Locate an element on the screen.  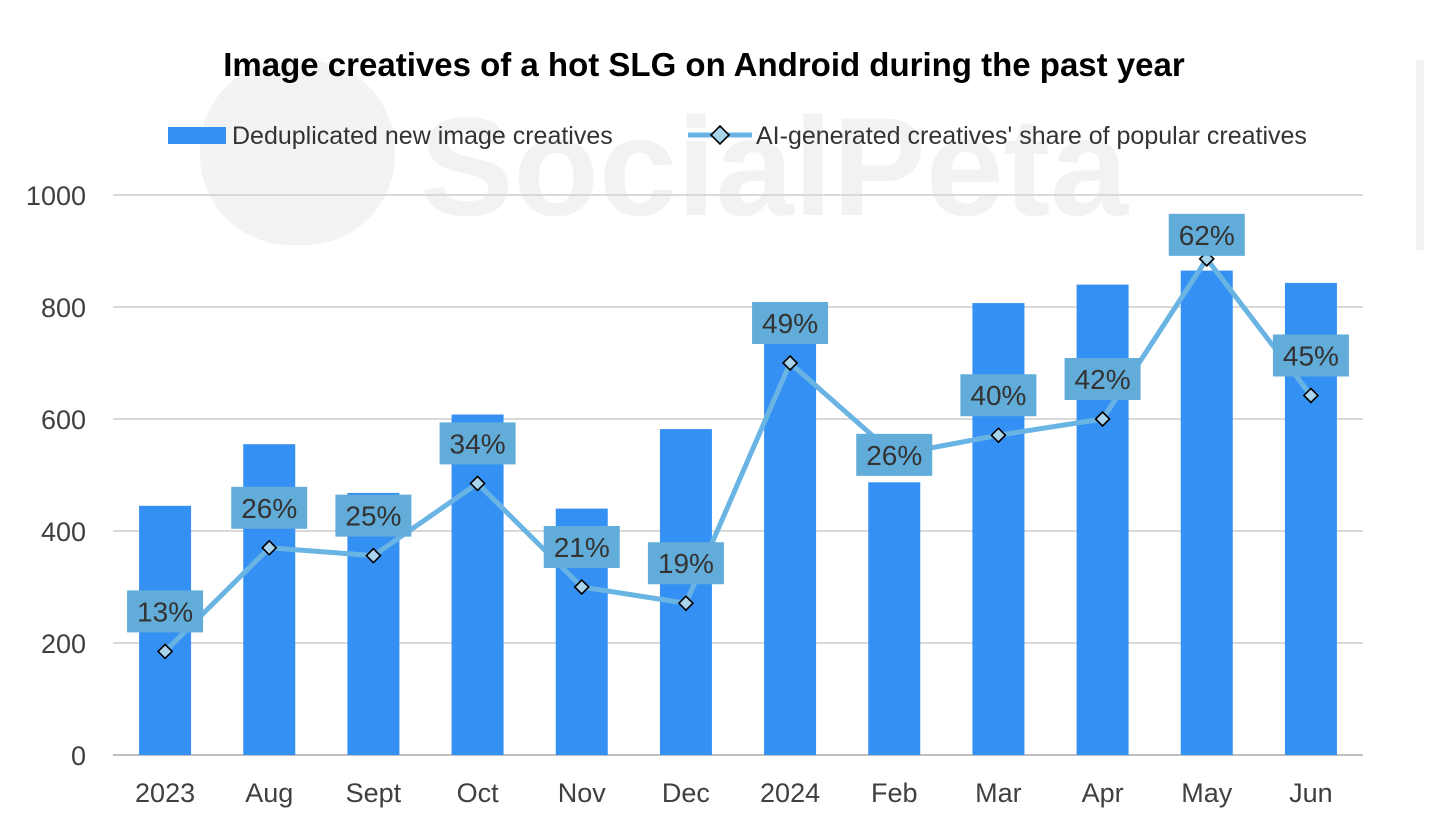
data-label: 42% is located at coordinates (1103, 379).